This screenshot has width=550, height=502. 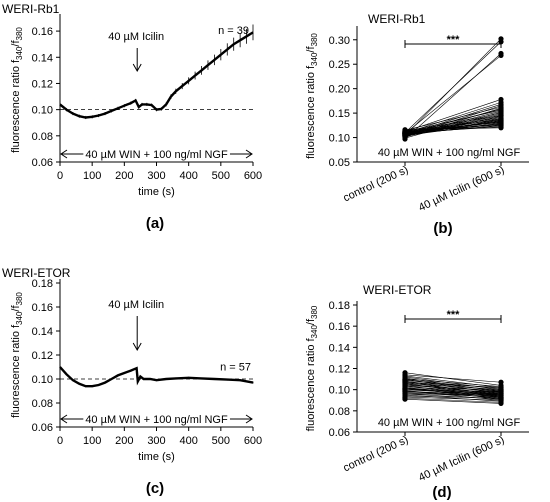 I want to click on bracket-arrow-left, so click(x=64, y=419).